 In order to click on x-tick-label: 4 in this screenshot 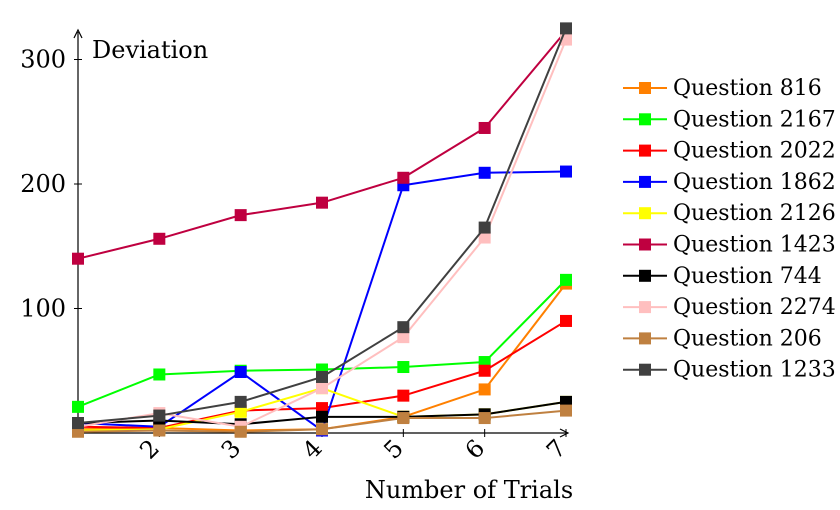, I will do `click(312, 449)`.